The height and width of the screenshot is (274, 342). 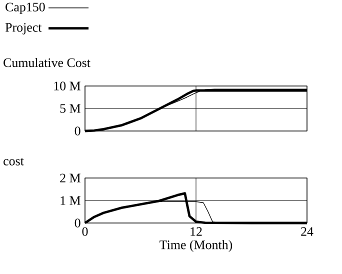 I want to click on x-tick-label: 12, so click(x=196, y=231).